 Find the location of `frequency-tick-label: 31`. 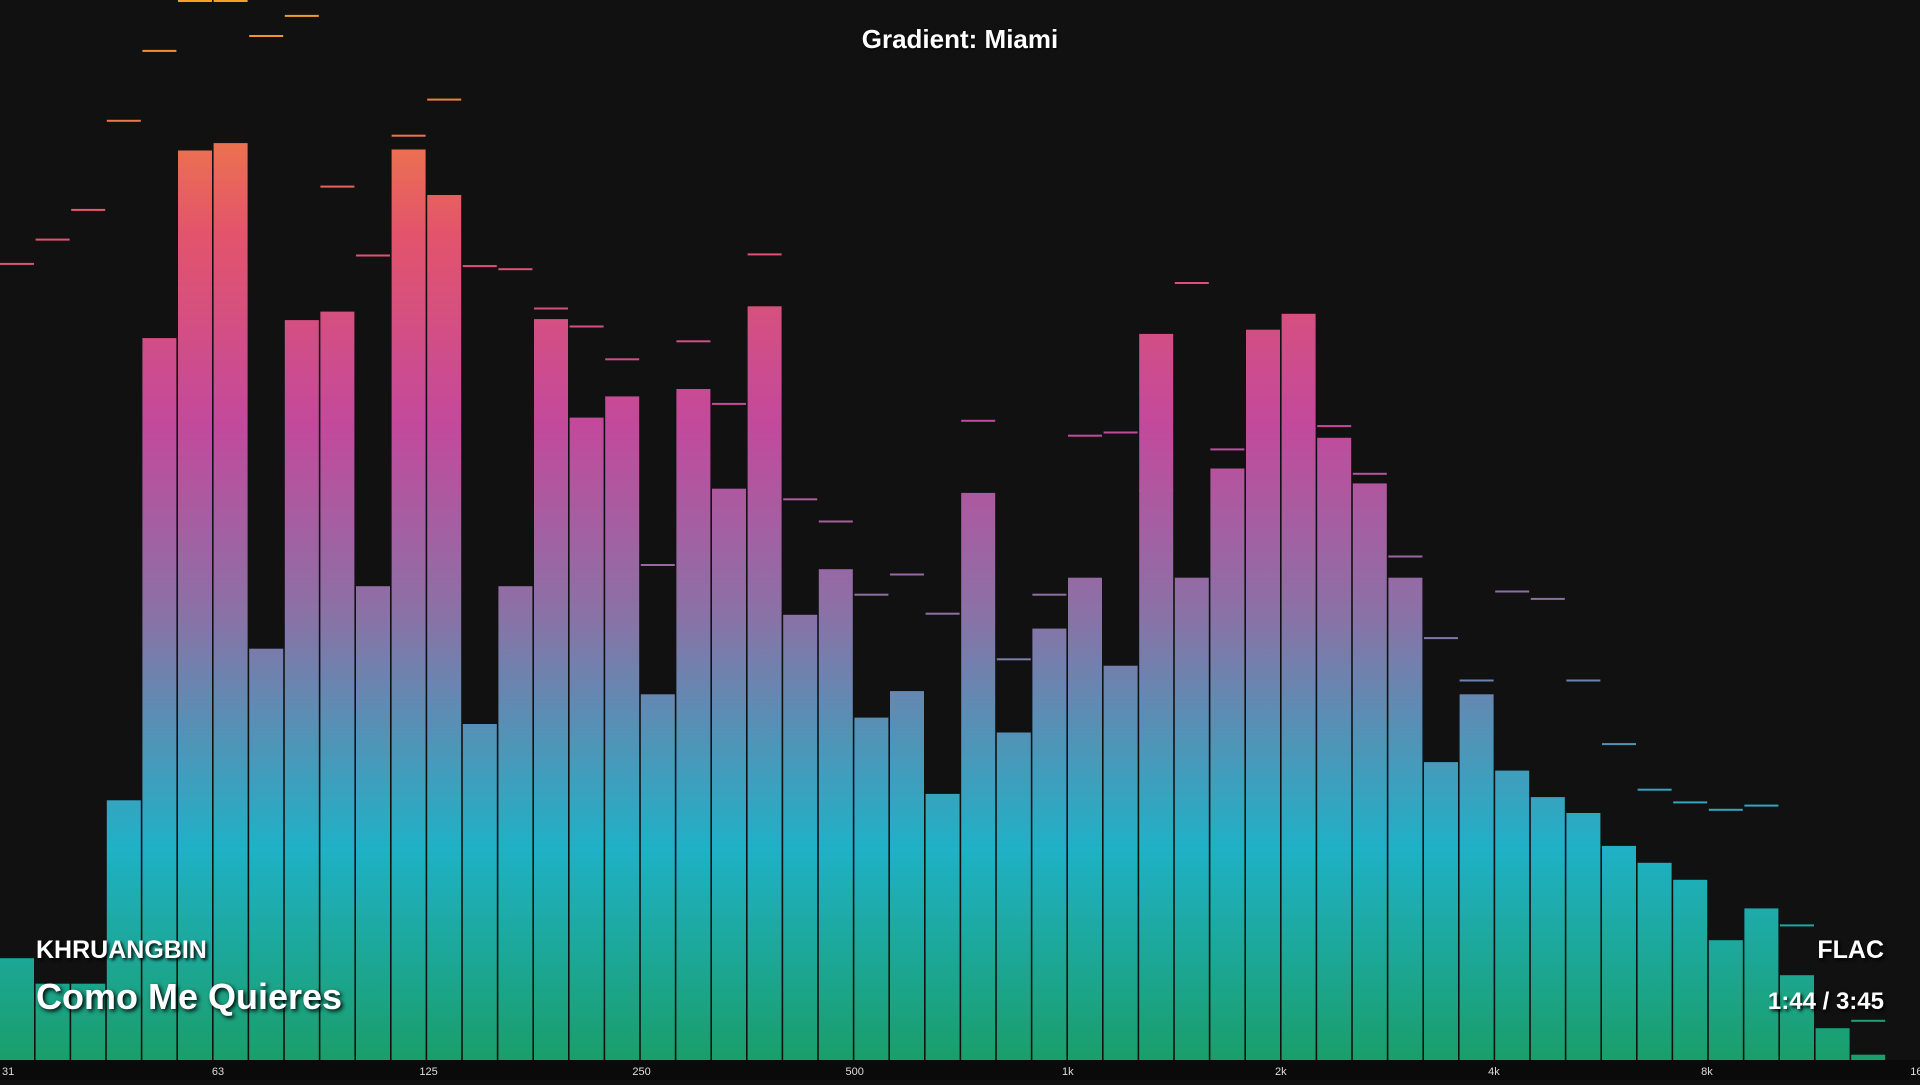

frequency-tick-label: 31 is located at coordinates (8, 1072).